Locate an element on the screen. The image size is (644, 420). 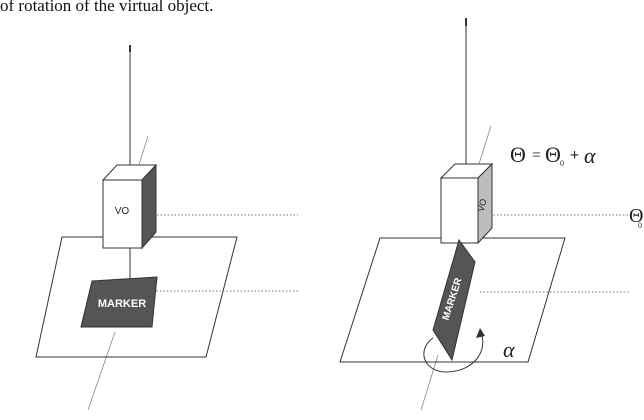
equation-equals: = is located at coordinates (536, 155).